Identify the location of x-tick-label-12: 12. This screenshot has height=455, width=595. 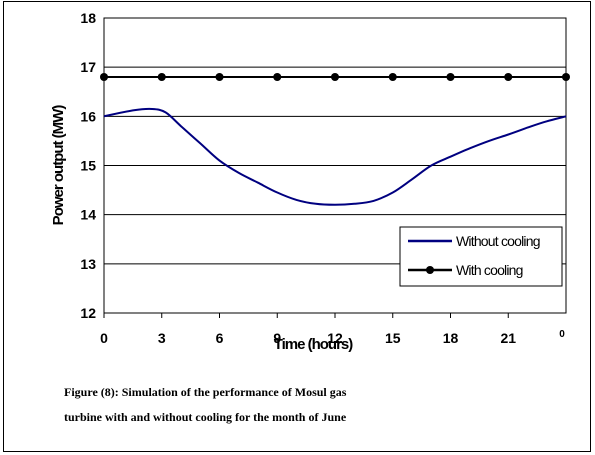
(335, 338).